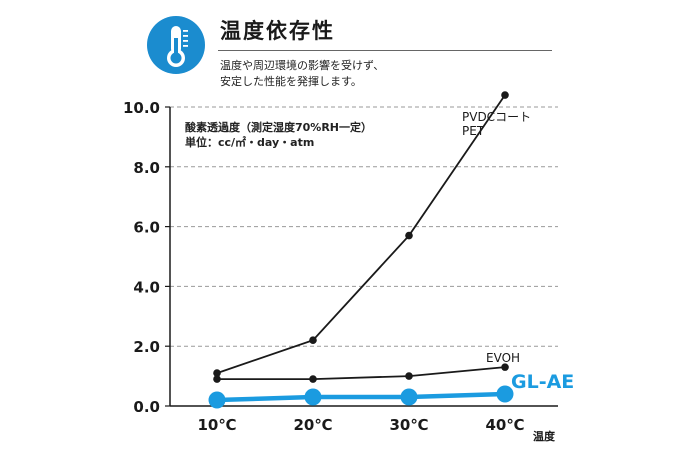 This screenshot has height=450, width=699. What do you see at coordinates (408, 425) in the screenshot?
I see `x-tick-label: 30℃` at bounding box center [408, 425].